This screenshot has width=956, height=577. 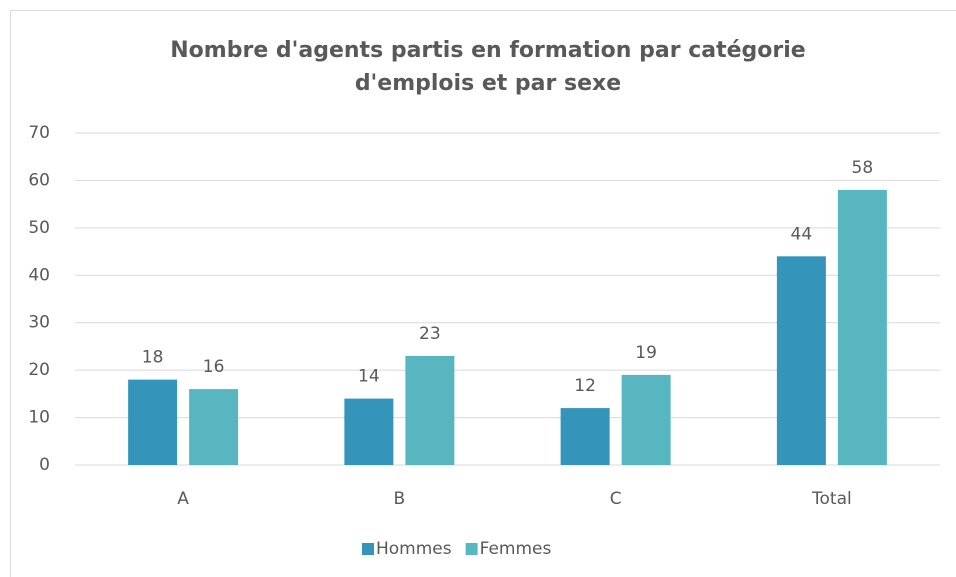 What do you see at coordinates (802, 234) in the screenshot?
I see `data-label: 44` at bounding box center [802, 234].